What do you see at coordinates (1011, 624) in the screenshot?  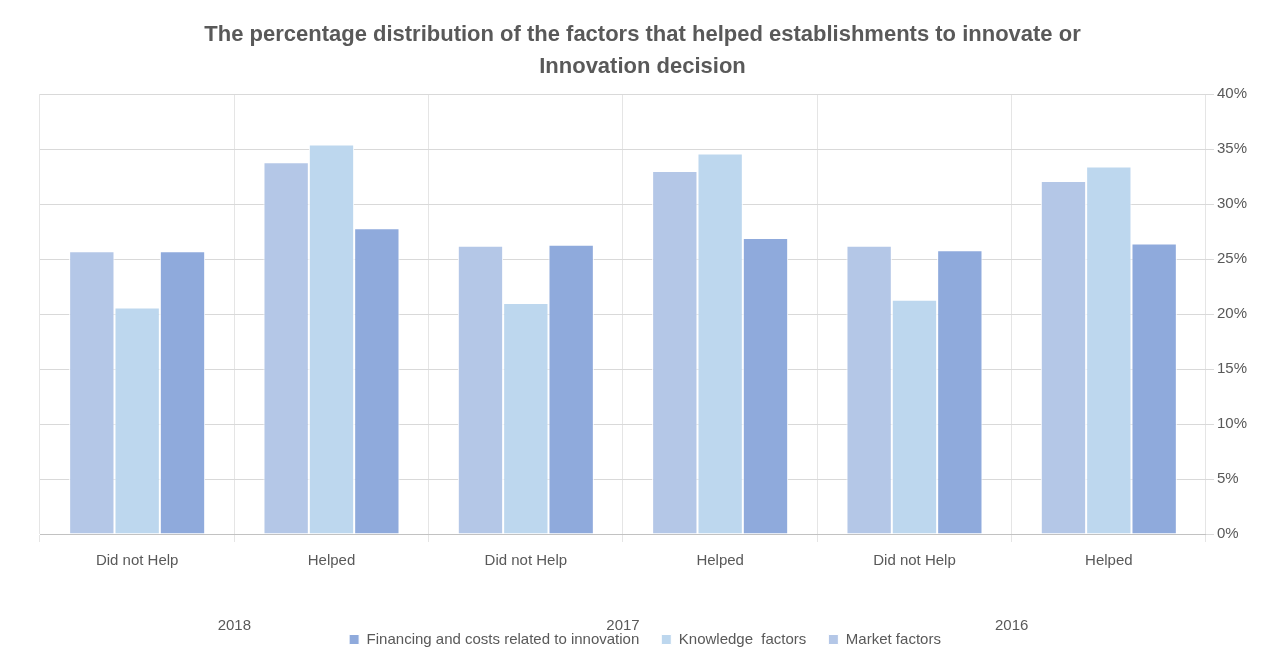 I see `text: 2016` at bounding box center [1011, 624].